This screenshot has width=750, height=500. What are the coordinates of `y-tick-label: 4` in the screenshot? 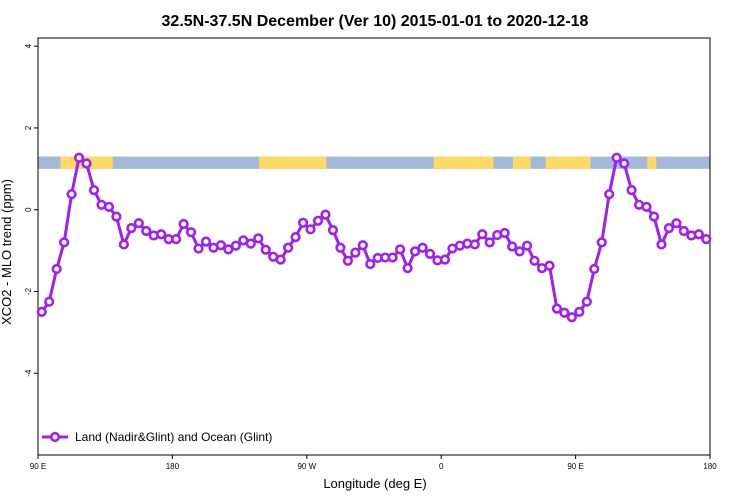 It's located at (28, 45).